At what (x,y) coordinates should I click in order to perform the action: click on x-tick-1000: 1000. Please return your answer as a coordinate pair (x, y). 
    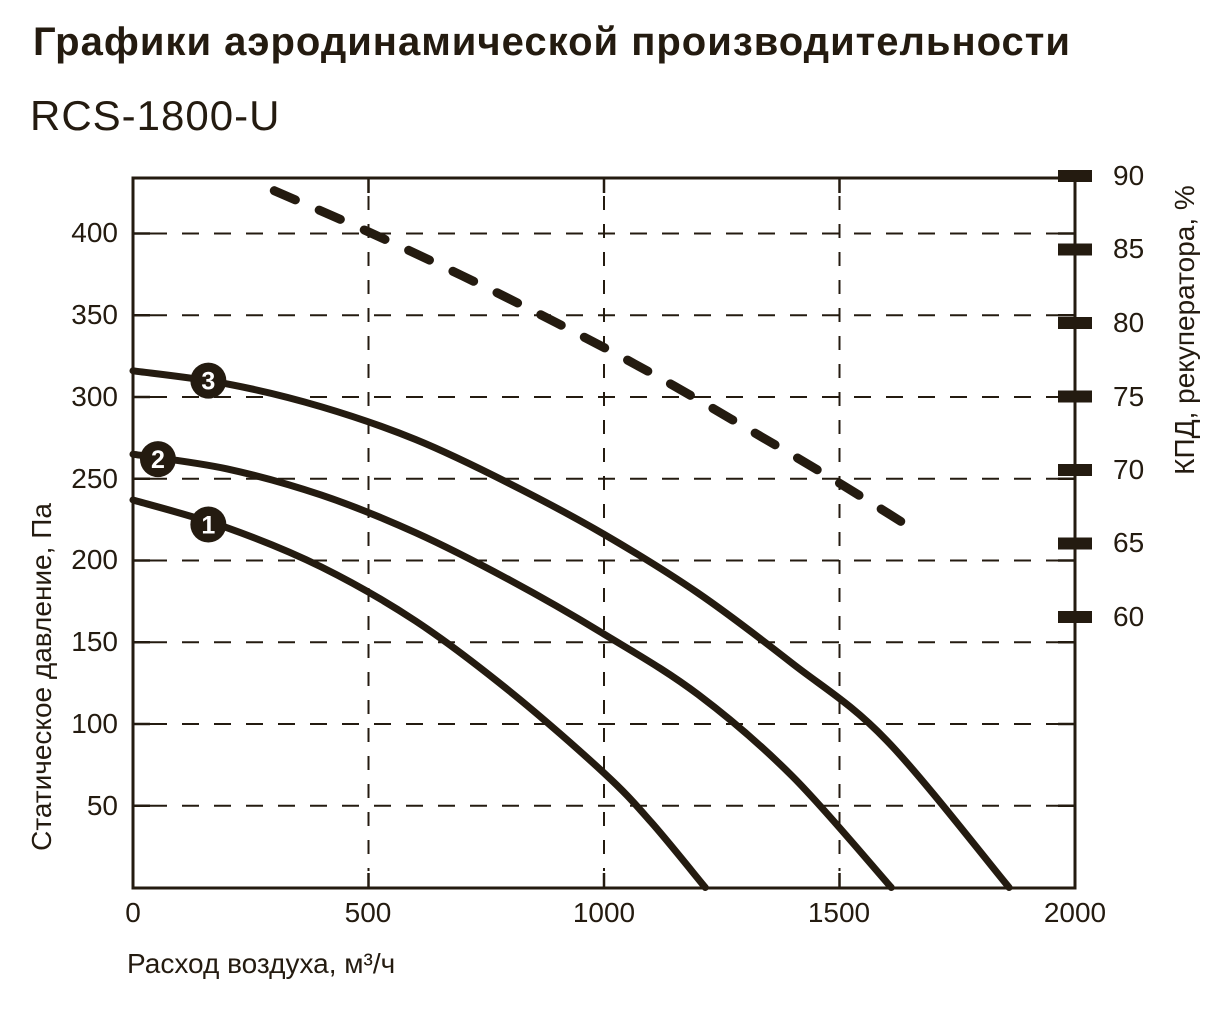
    Looking at the image, I should click on (604, 912).